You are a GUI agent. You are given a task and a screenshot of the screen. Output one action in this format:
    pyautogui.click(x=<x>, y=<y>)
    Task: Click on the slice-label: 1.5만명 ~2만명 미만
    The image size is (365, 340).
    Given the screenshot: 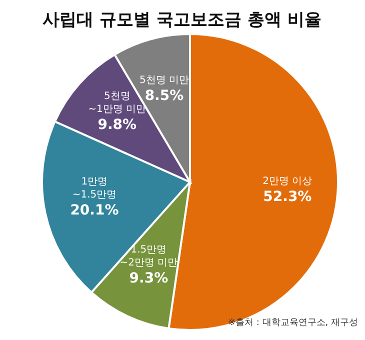 What is the action you would take?
    pyautogui.click(x=149, y=256)
    